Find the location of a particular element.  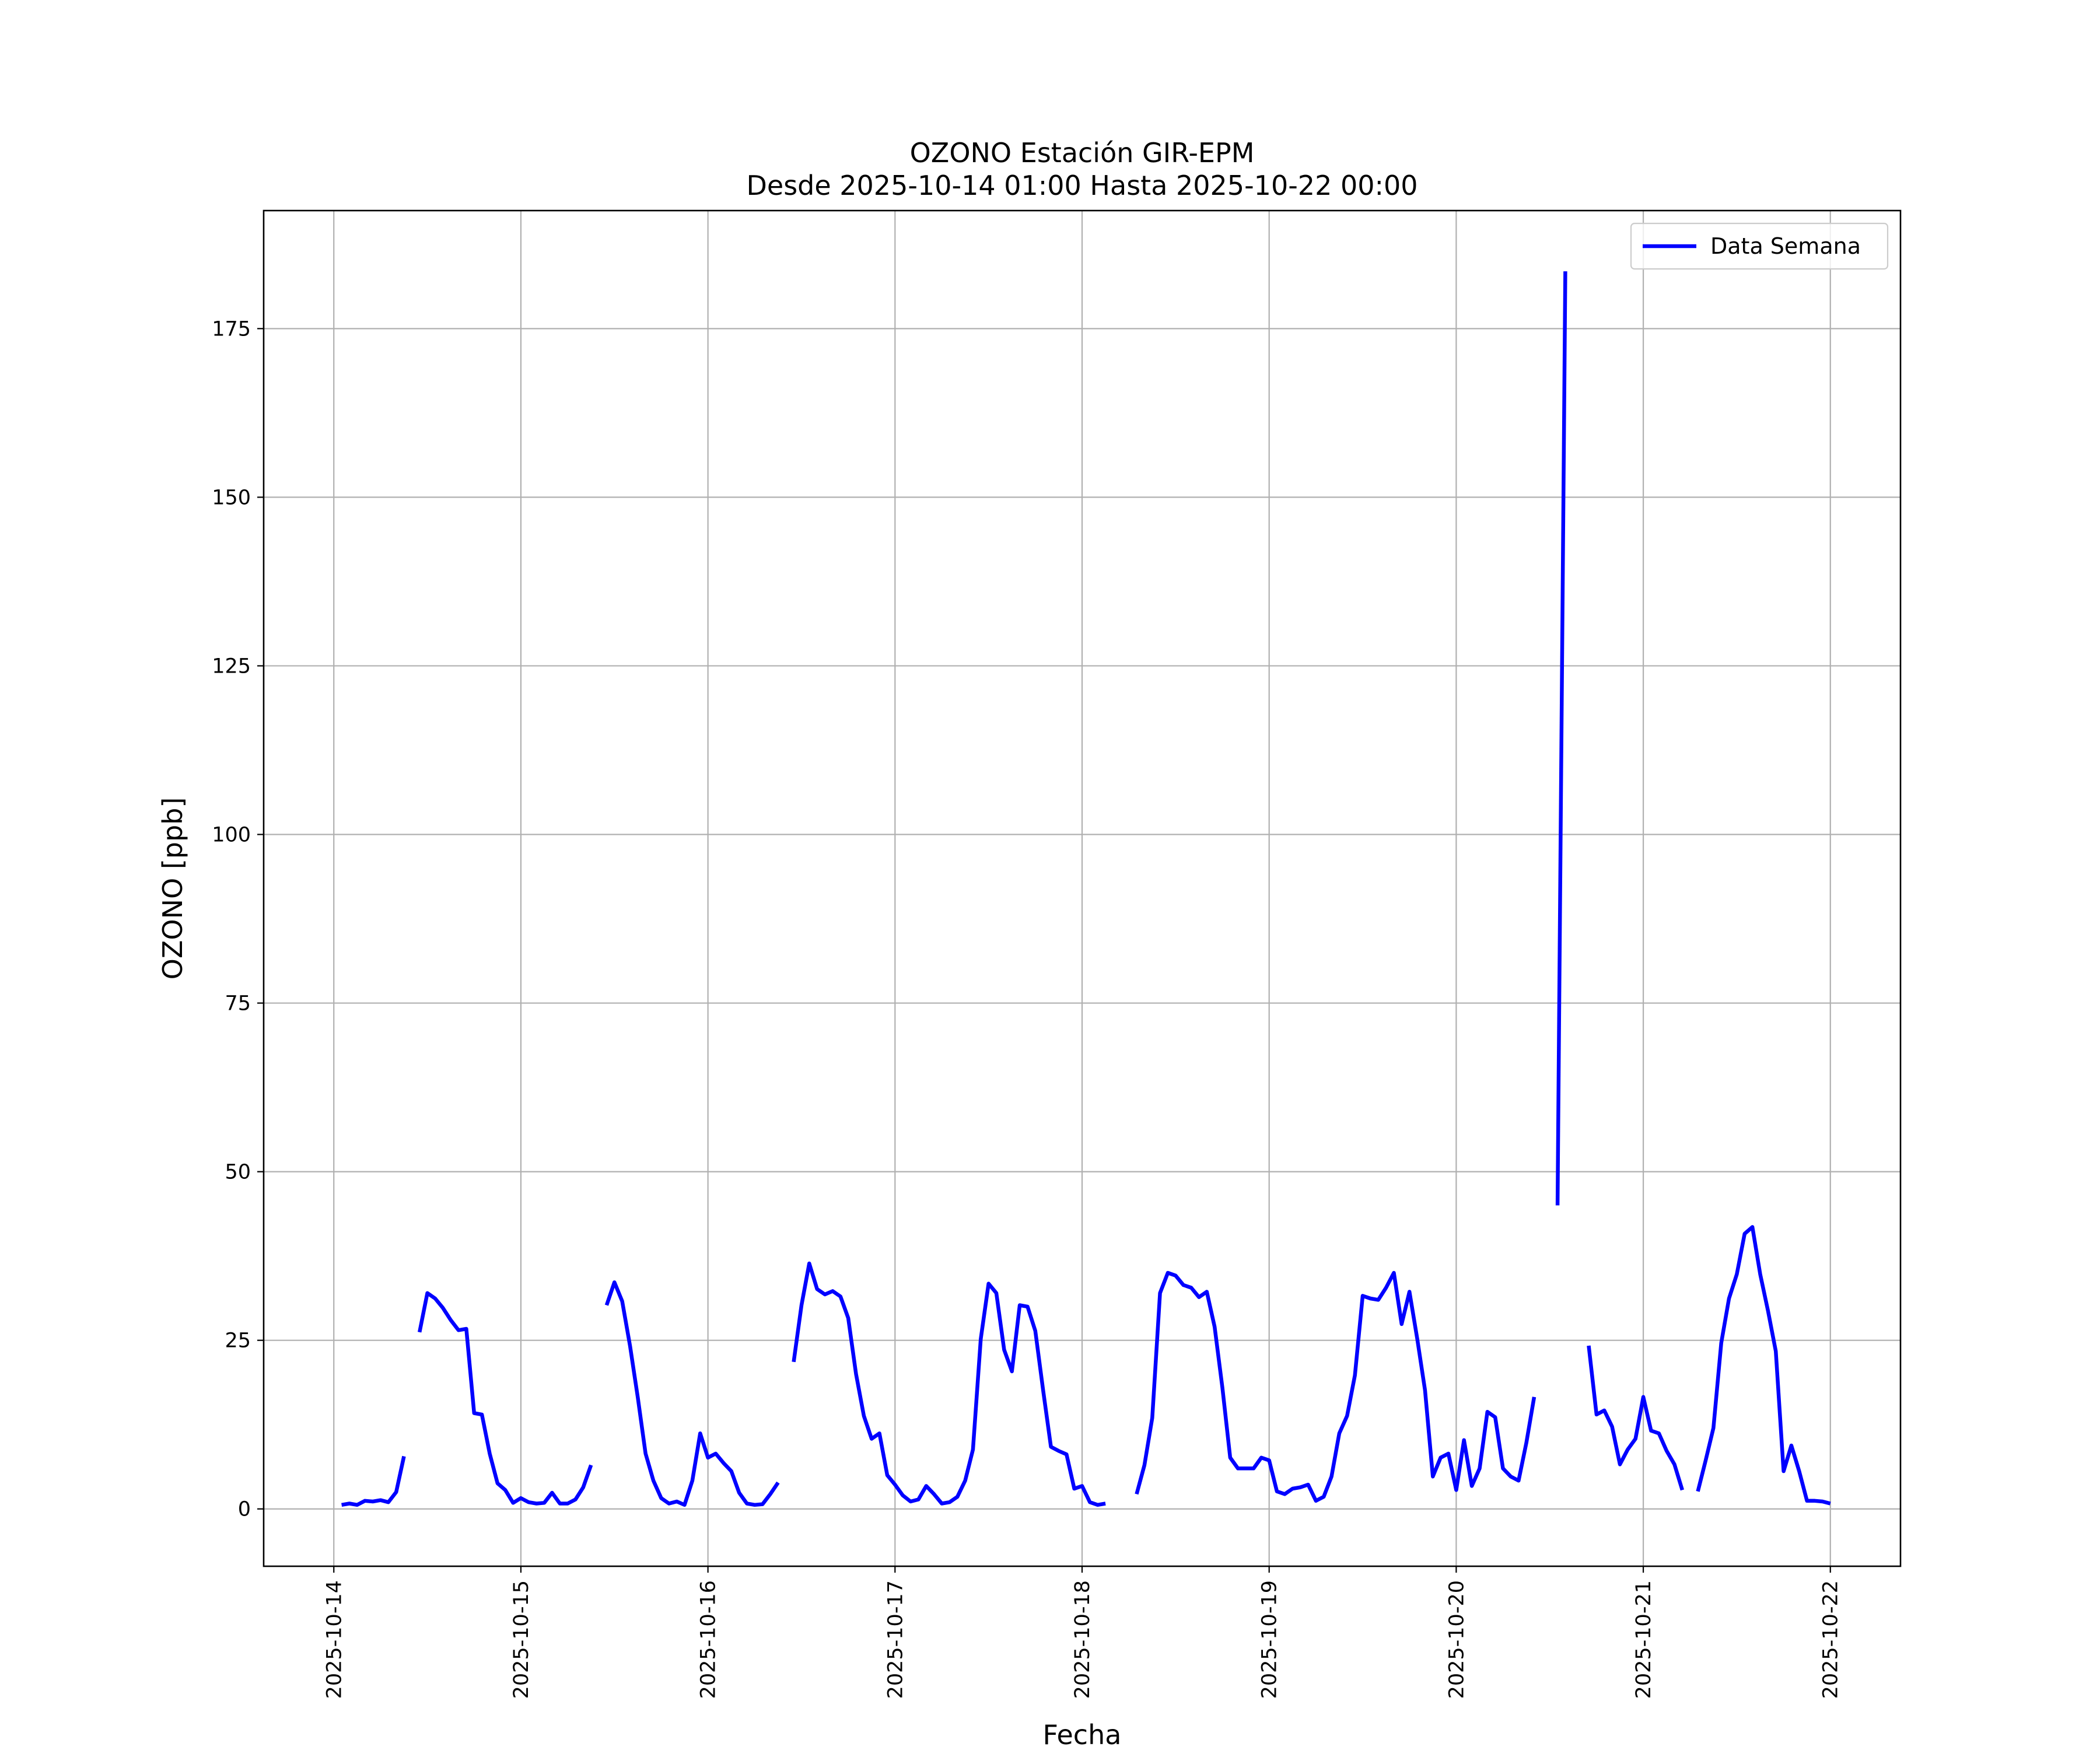

x-tick-label: 2025-10-19 is located at coordinates (1270, 1639).